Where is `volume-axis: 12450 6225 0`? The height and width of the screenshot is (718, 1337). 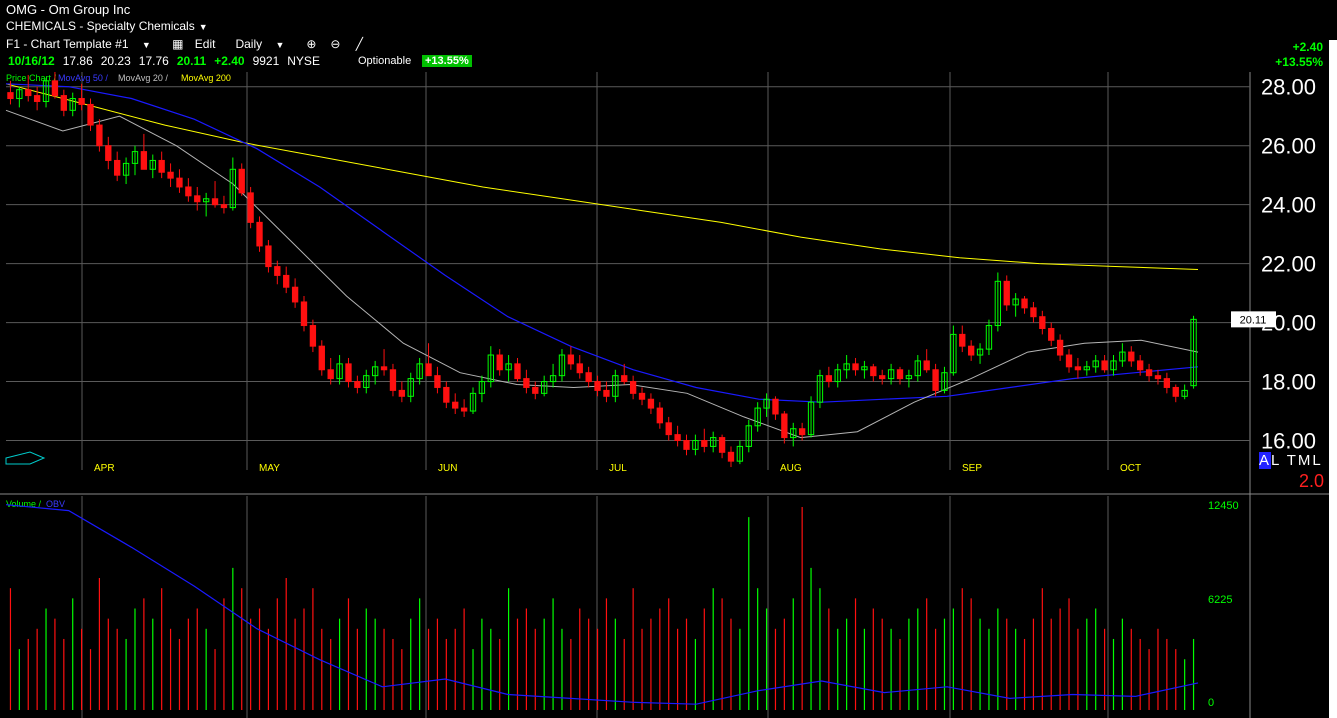 volume-axis: 12450 6225 0 is located at coordinates (1223, 604).